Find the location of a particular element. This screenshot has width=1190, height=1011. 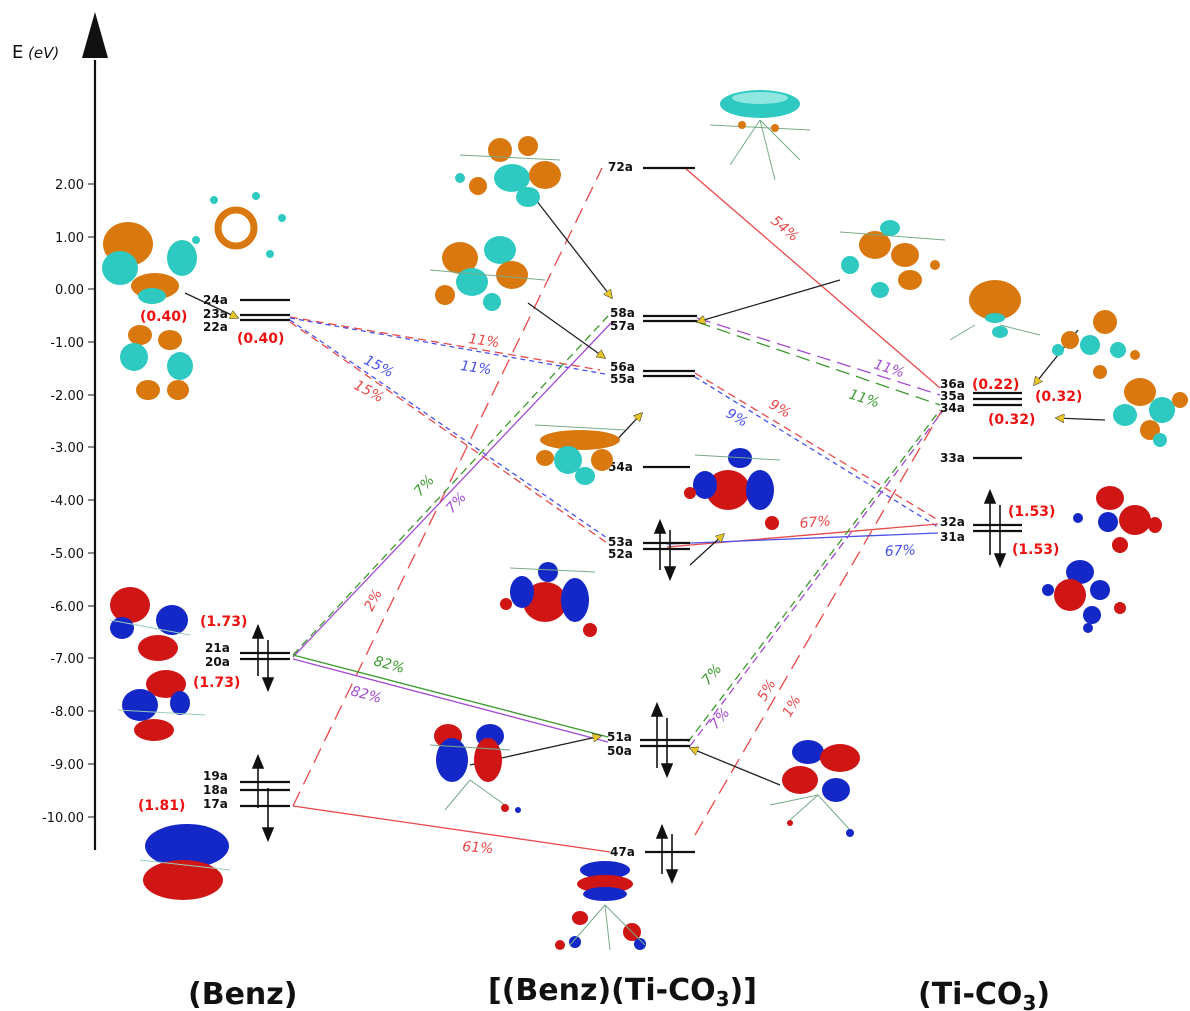

orbital-plot-57a is located at coordinates (487, 273).